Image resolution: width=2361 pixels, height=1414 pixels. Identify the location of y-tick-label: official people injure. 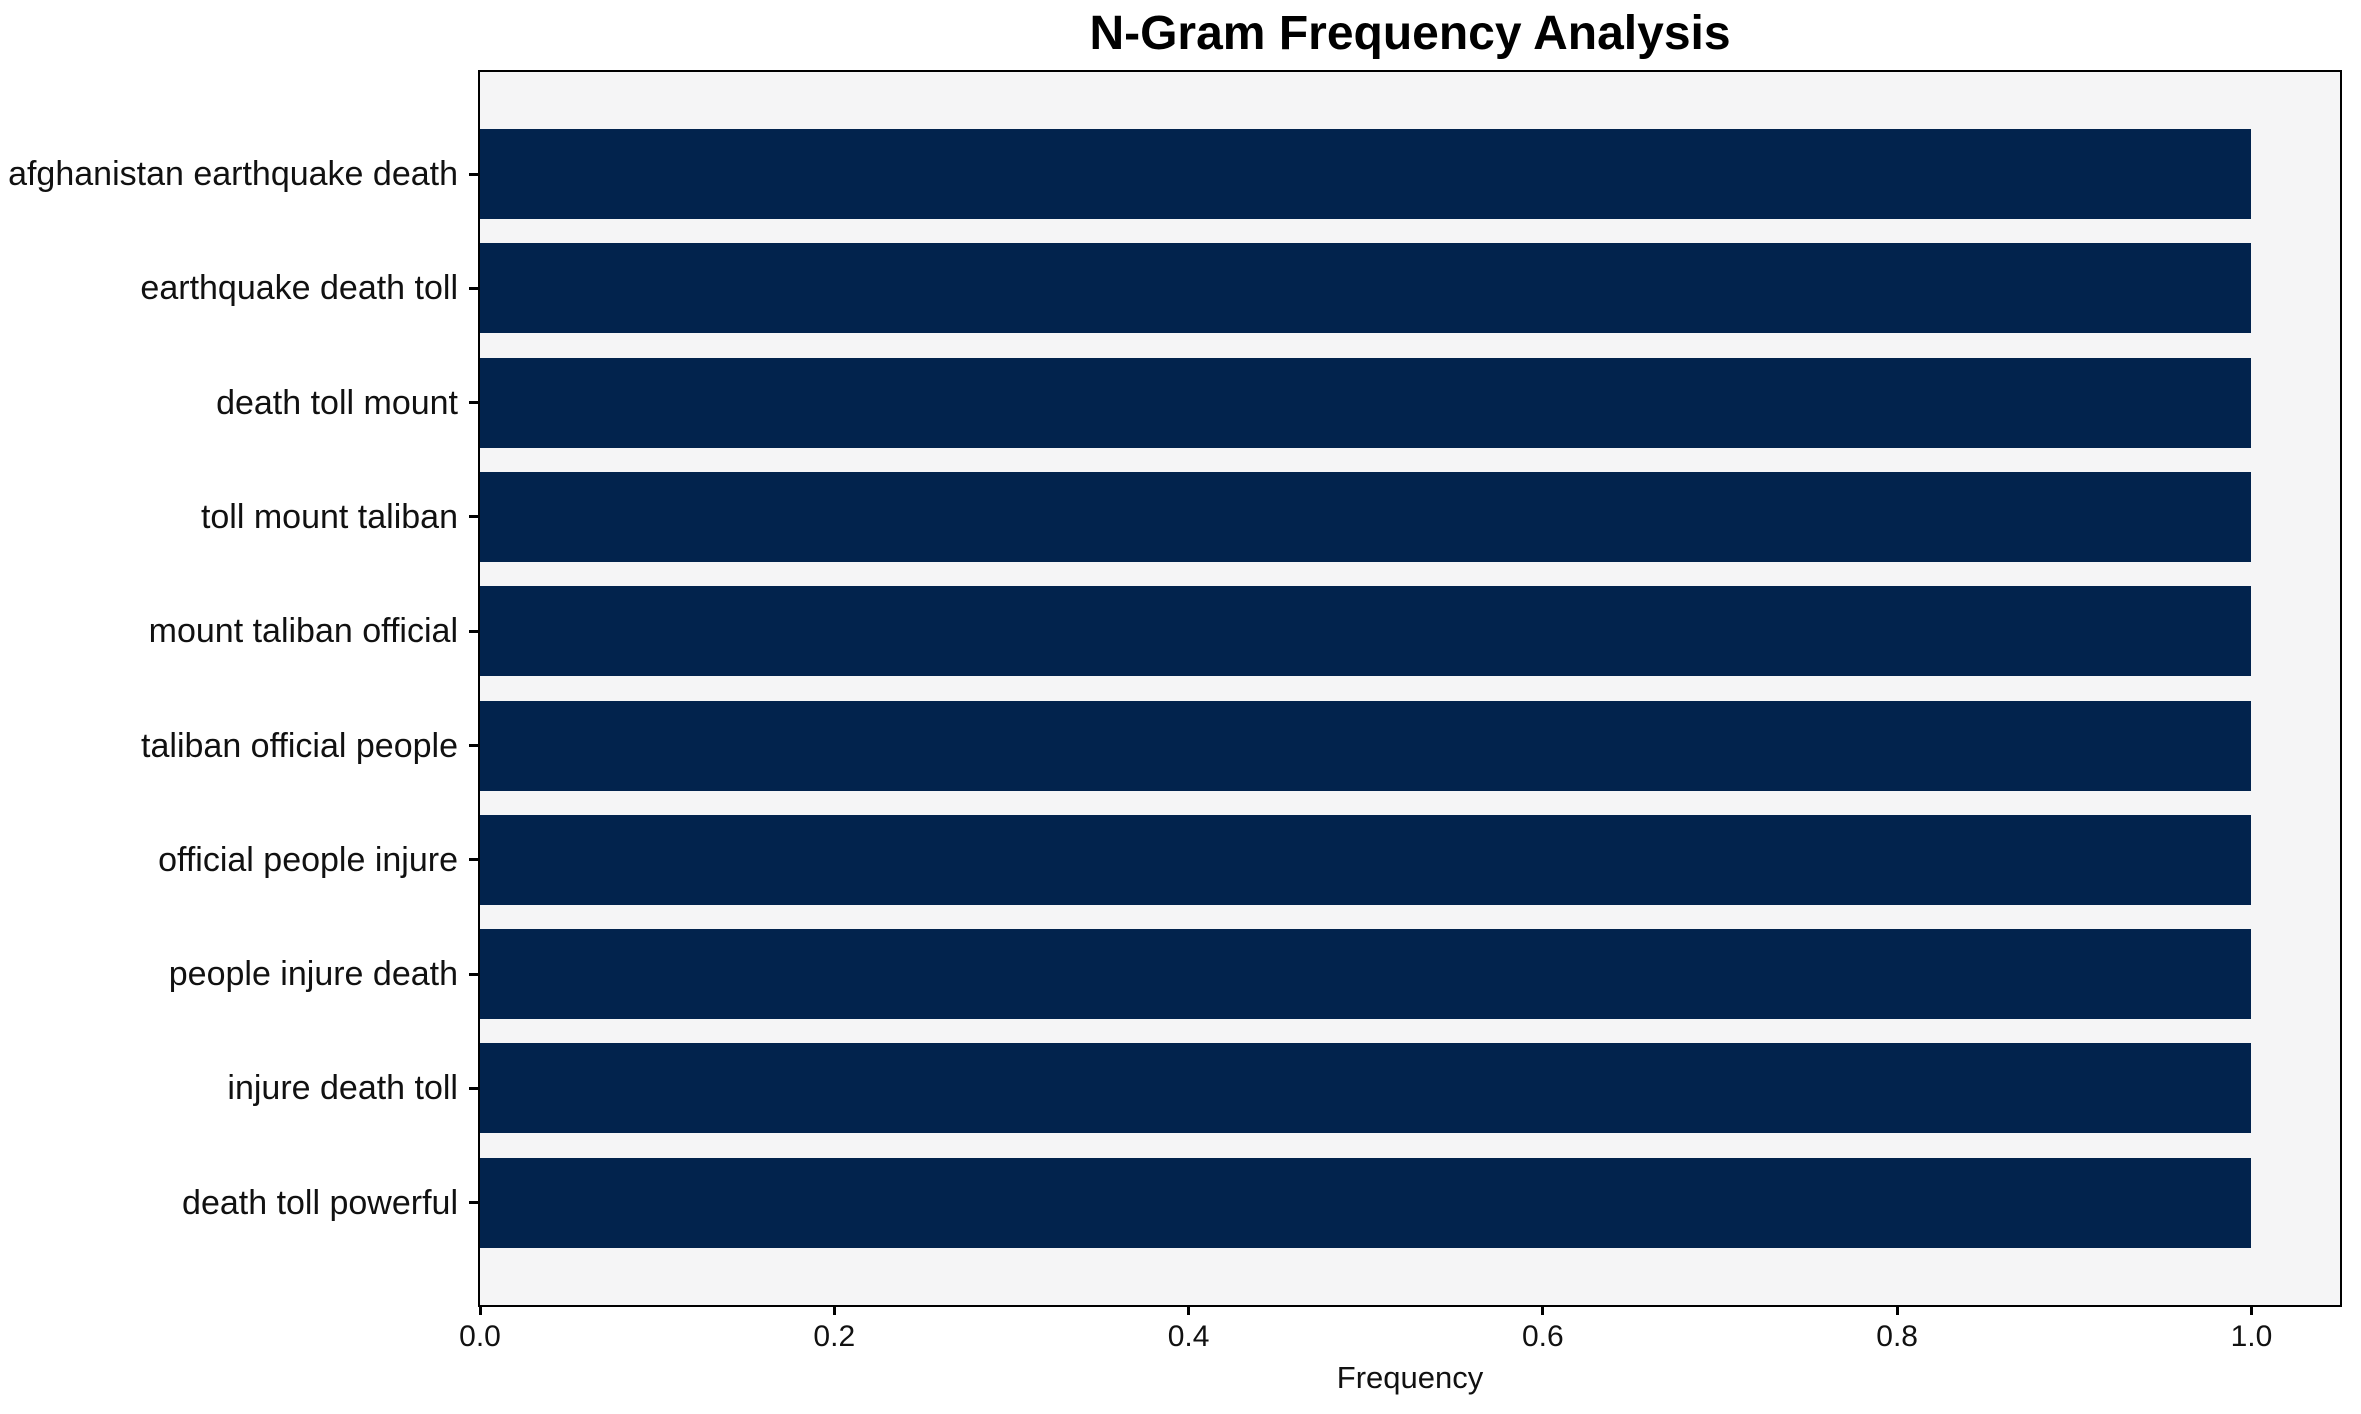
(308, 859).